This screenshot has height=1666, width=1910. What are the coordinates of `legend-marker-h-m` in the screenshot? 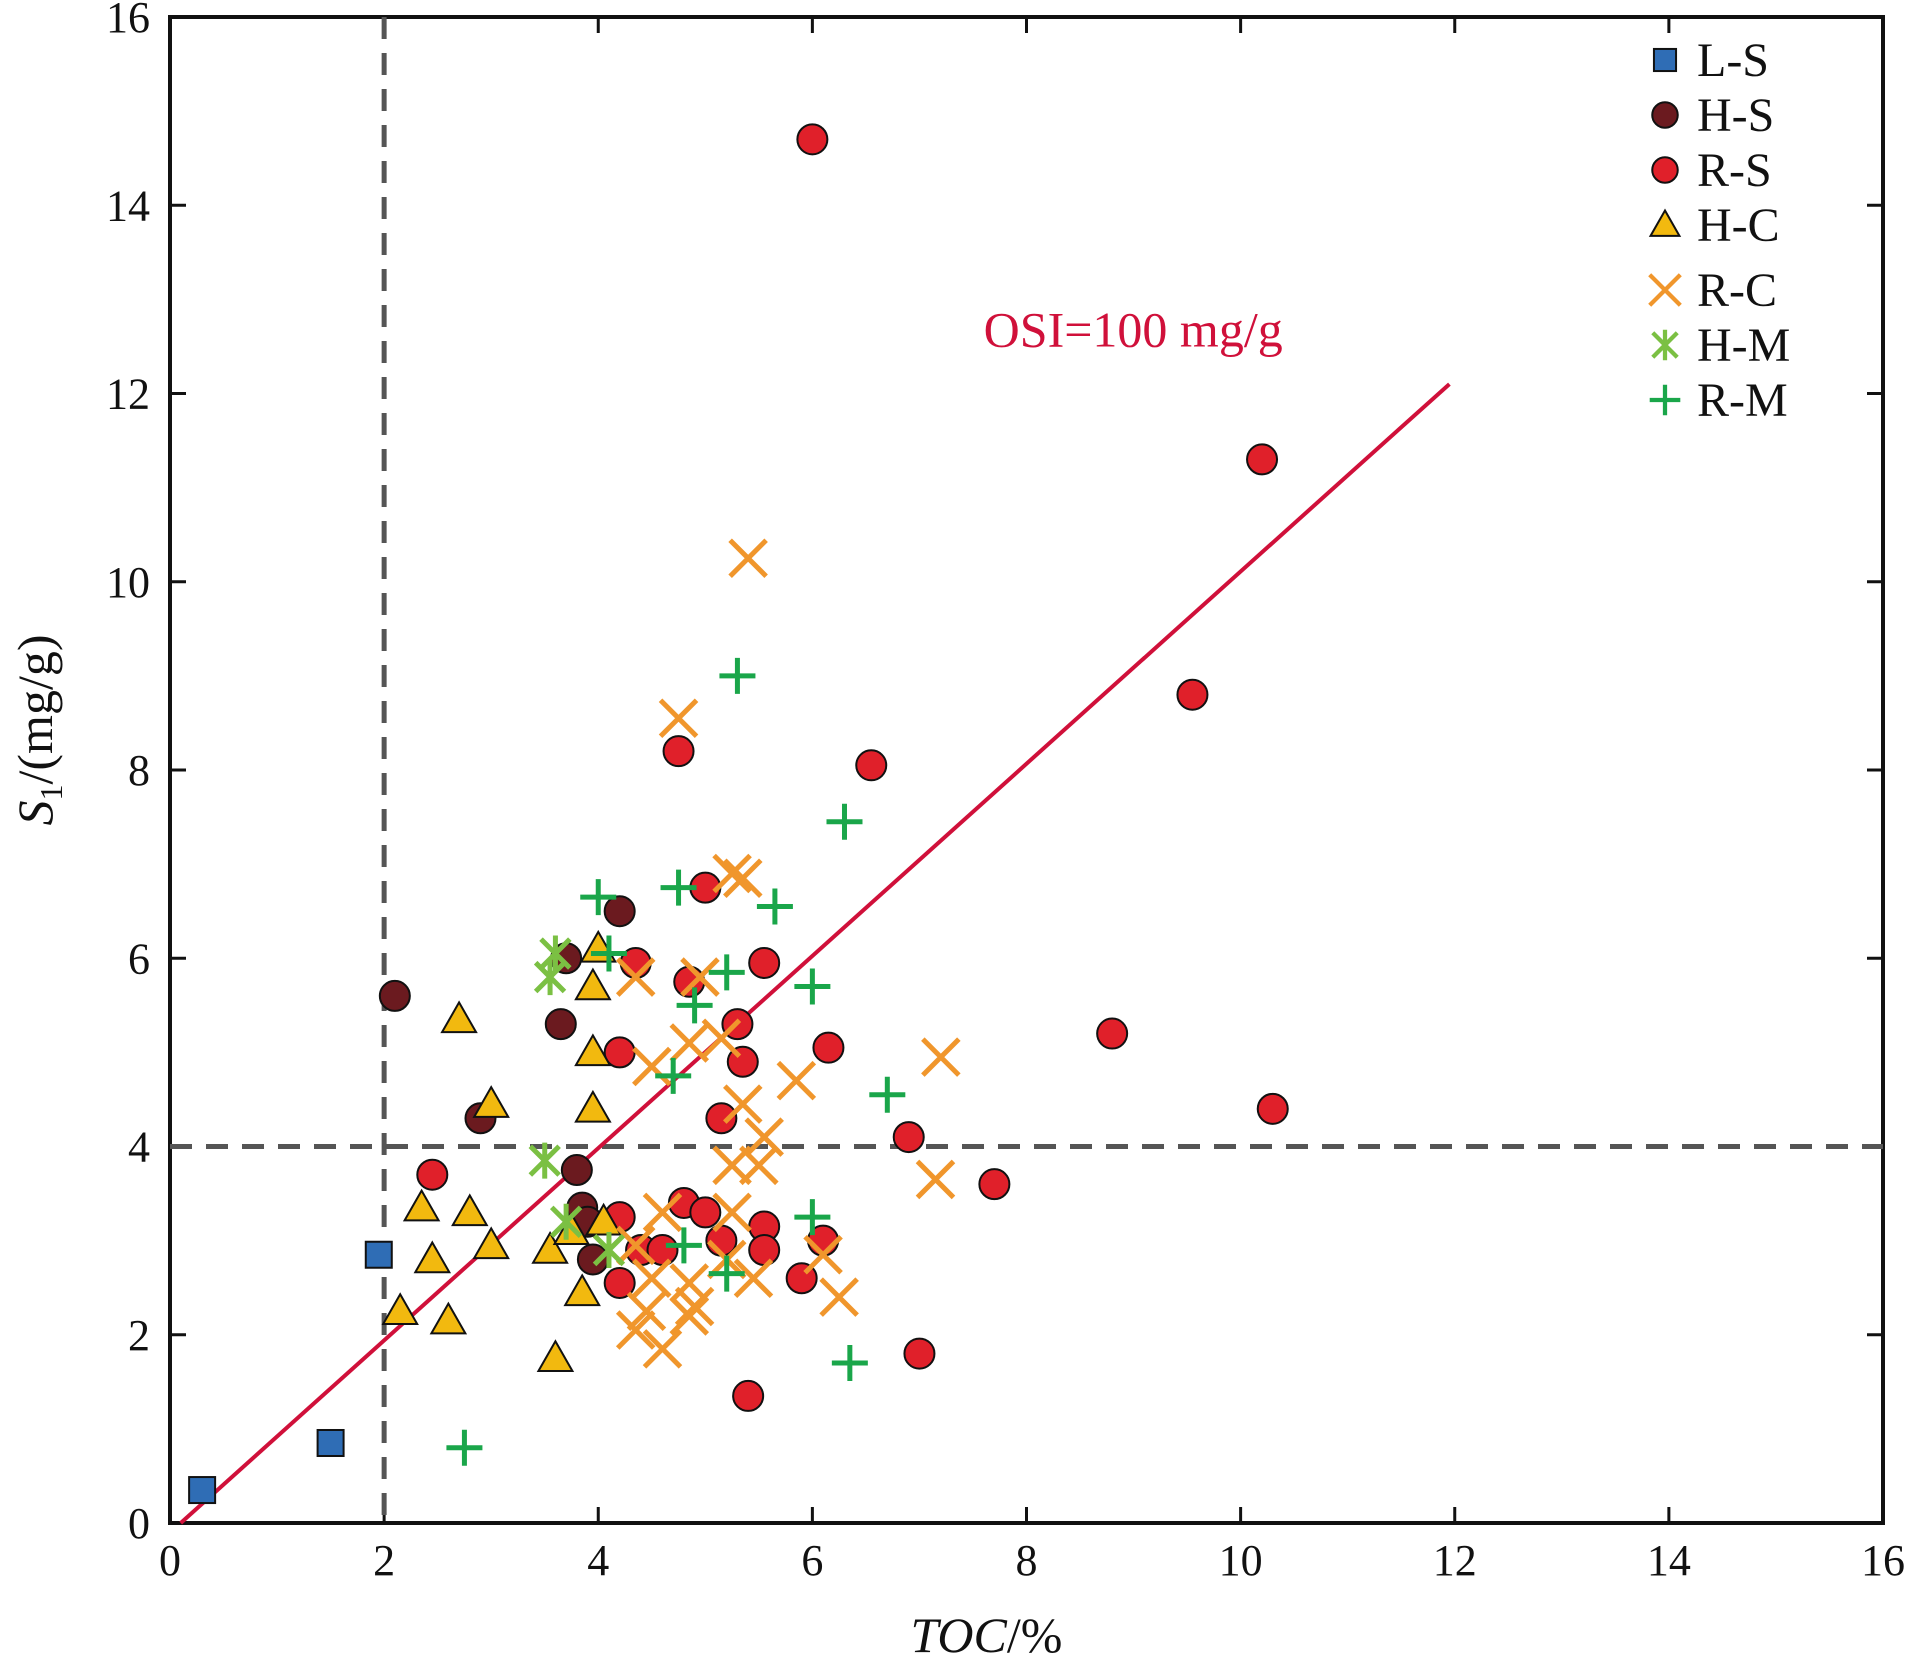 It's located at (1665, 345).